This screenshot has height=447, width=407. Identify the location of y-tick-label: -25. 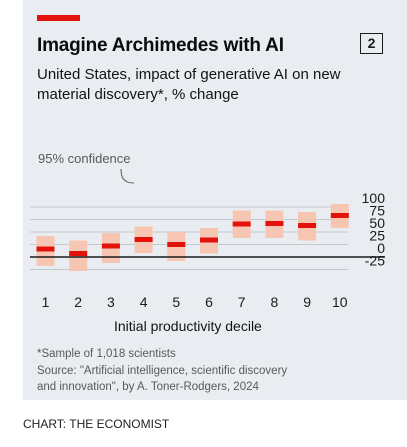
(375, 261).